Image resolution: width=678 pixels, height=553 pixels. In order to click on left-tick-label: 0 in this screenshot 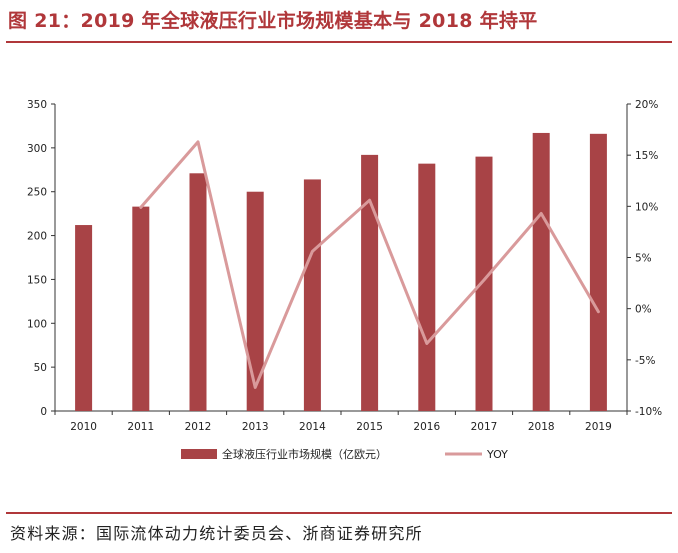, I will do `click(43, 412)`.